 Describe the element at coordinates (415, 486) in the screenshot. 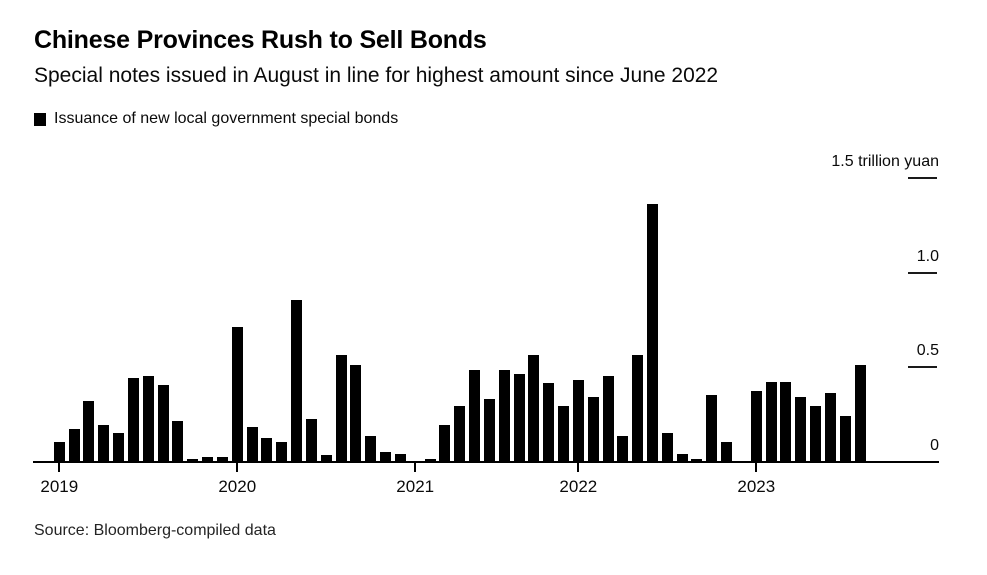

I see `x-axis-year-label: 2021` at that location.